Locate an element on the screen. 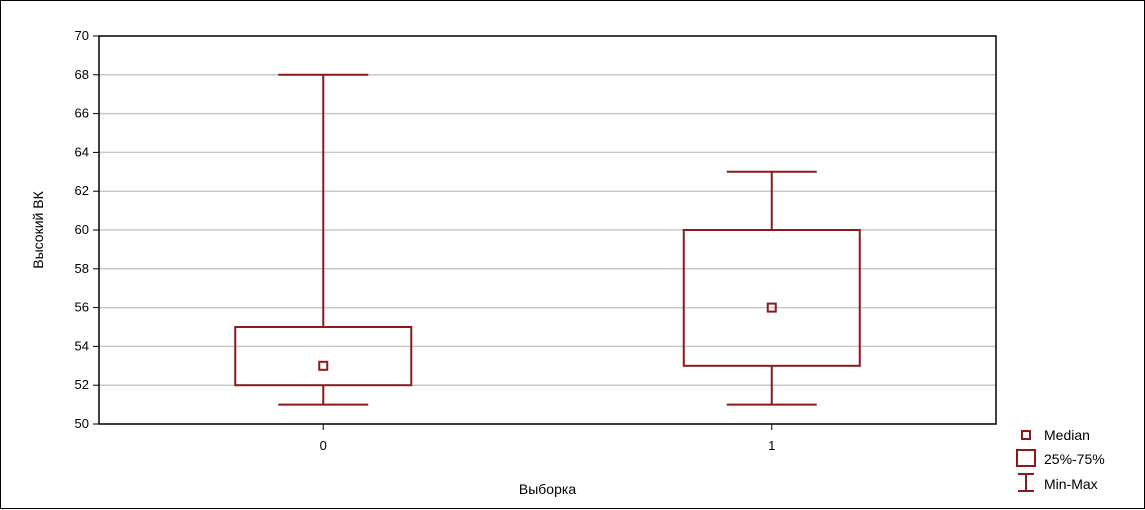  y-tick-label: 56 is located at coordinates (82, 307).